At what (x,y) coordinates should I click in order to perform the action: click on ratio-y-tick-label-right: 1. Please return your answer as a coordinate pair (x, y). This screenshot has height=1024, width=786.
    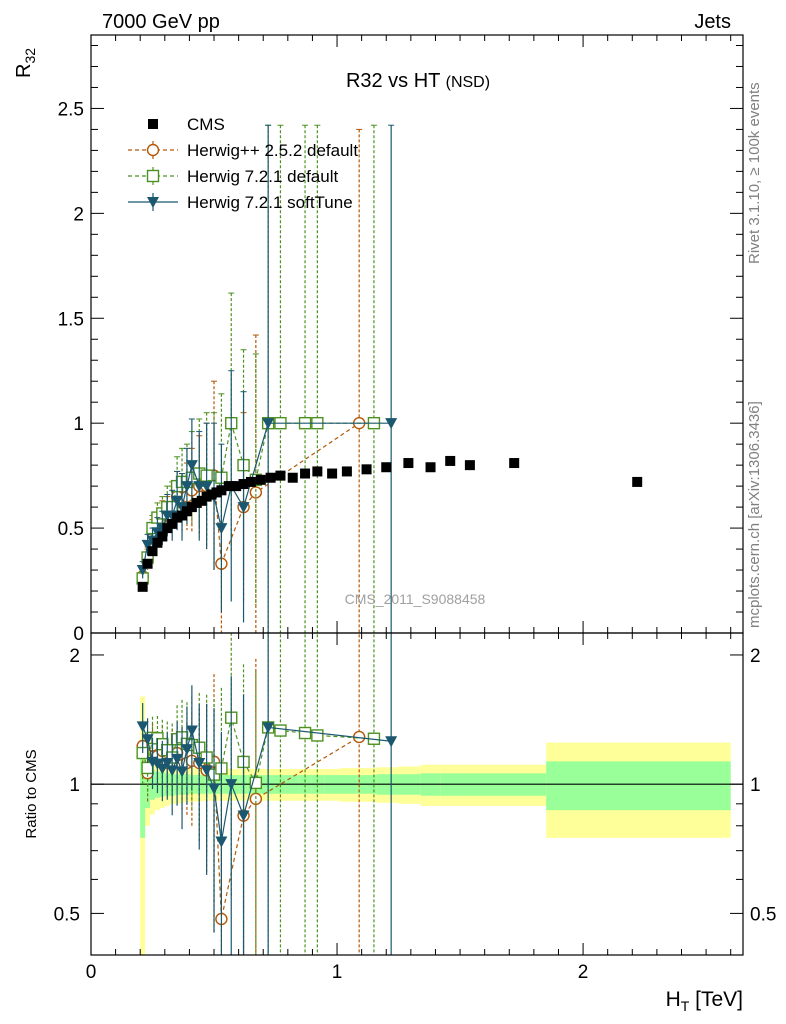
    Looking at the image, I should click on (755, 785).